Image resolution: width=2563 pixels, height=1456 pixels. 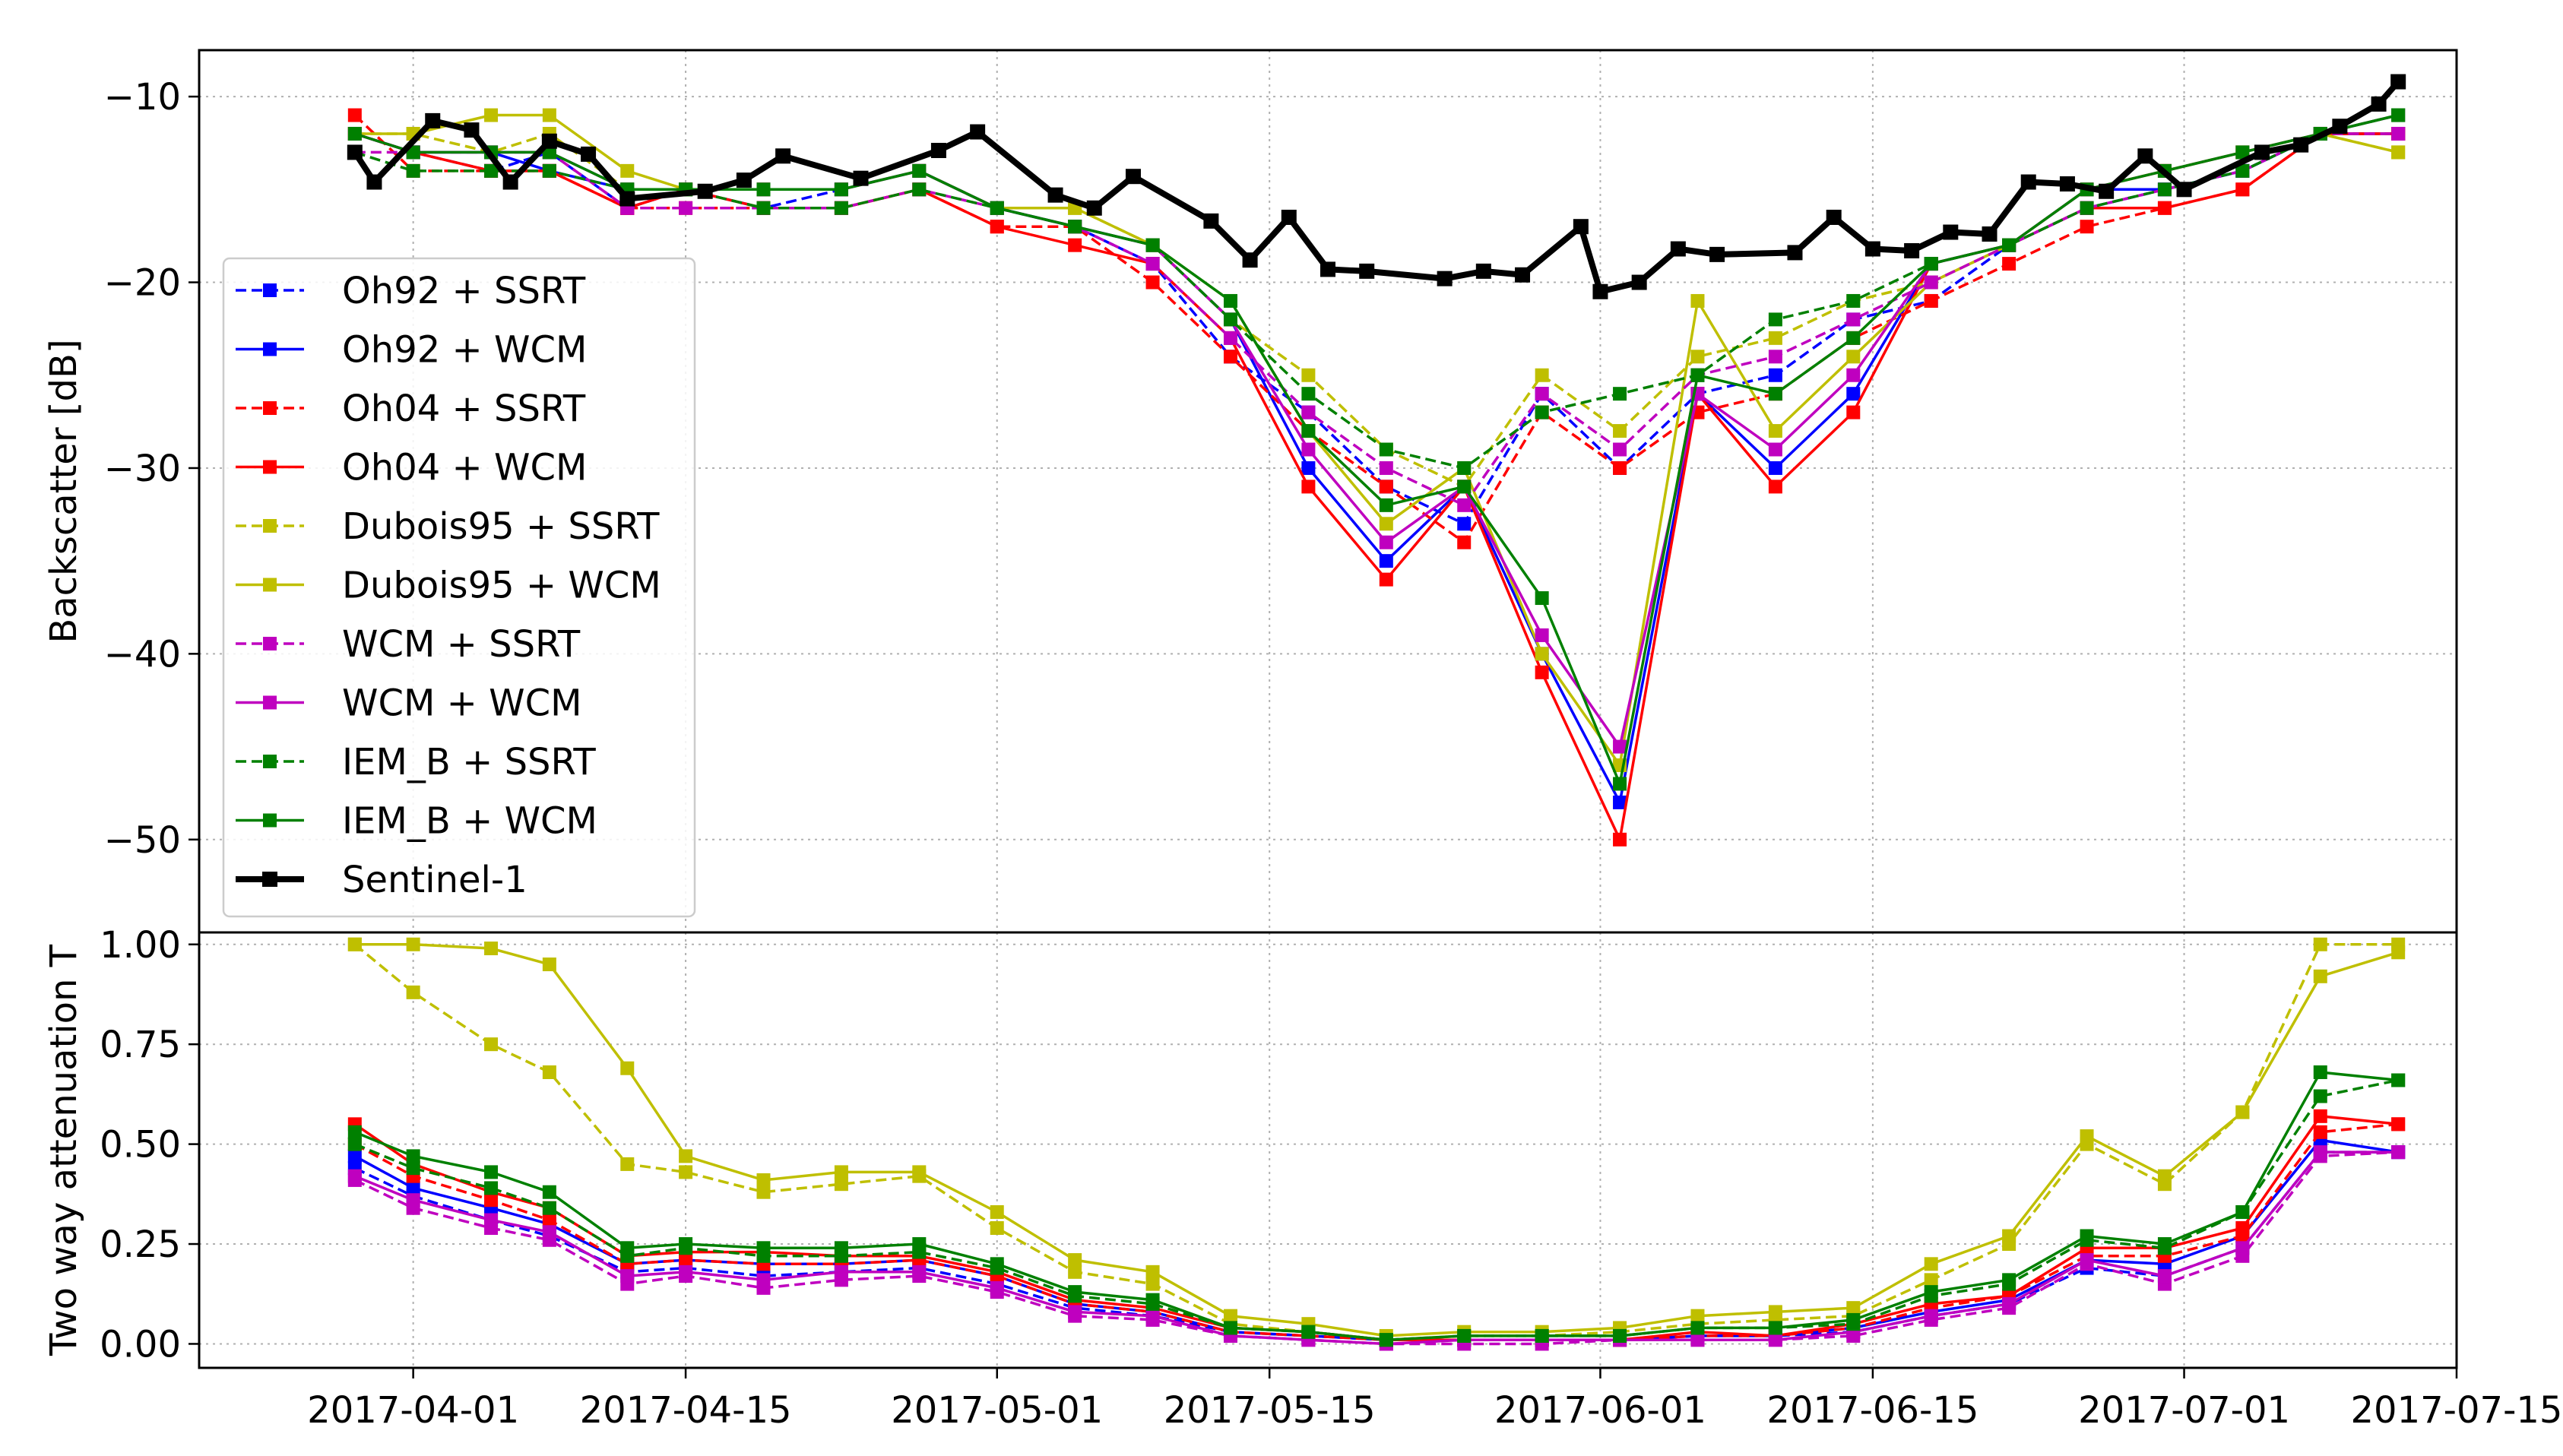 I want to click on legend-label: Dubois95 + SSRT, so click(x=501, y=526).